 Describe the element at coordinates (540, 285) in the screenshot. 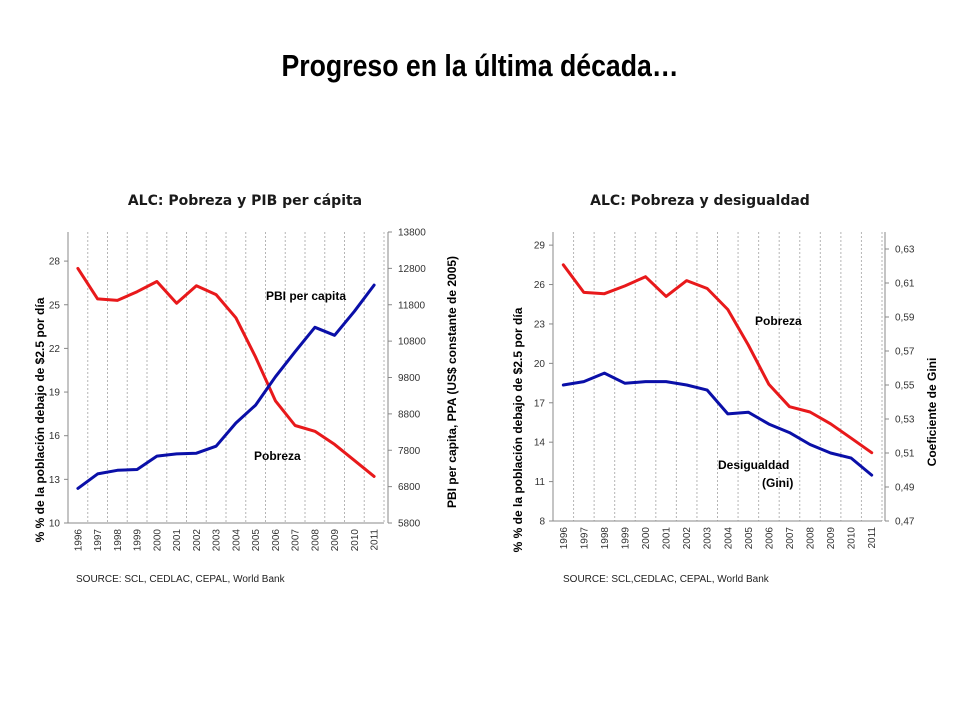

I see `y-tick-label: 26` at that location.